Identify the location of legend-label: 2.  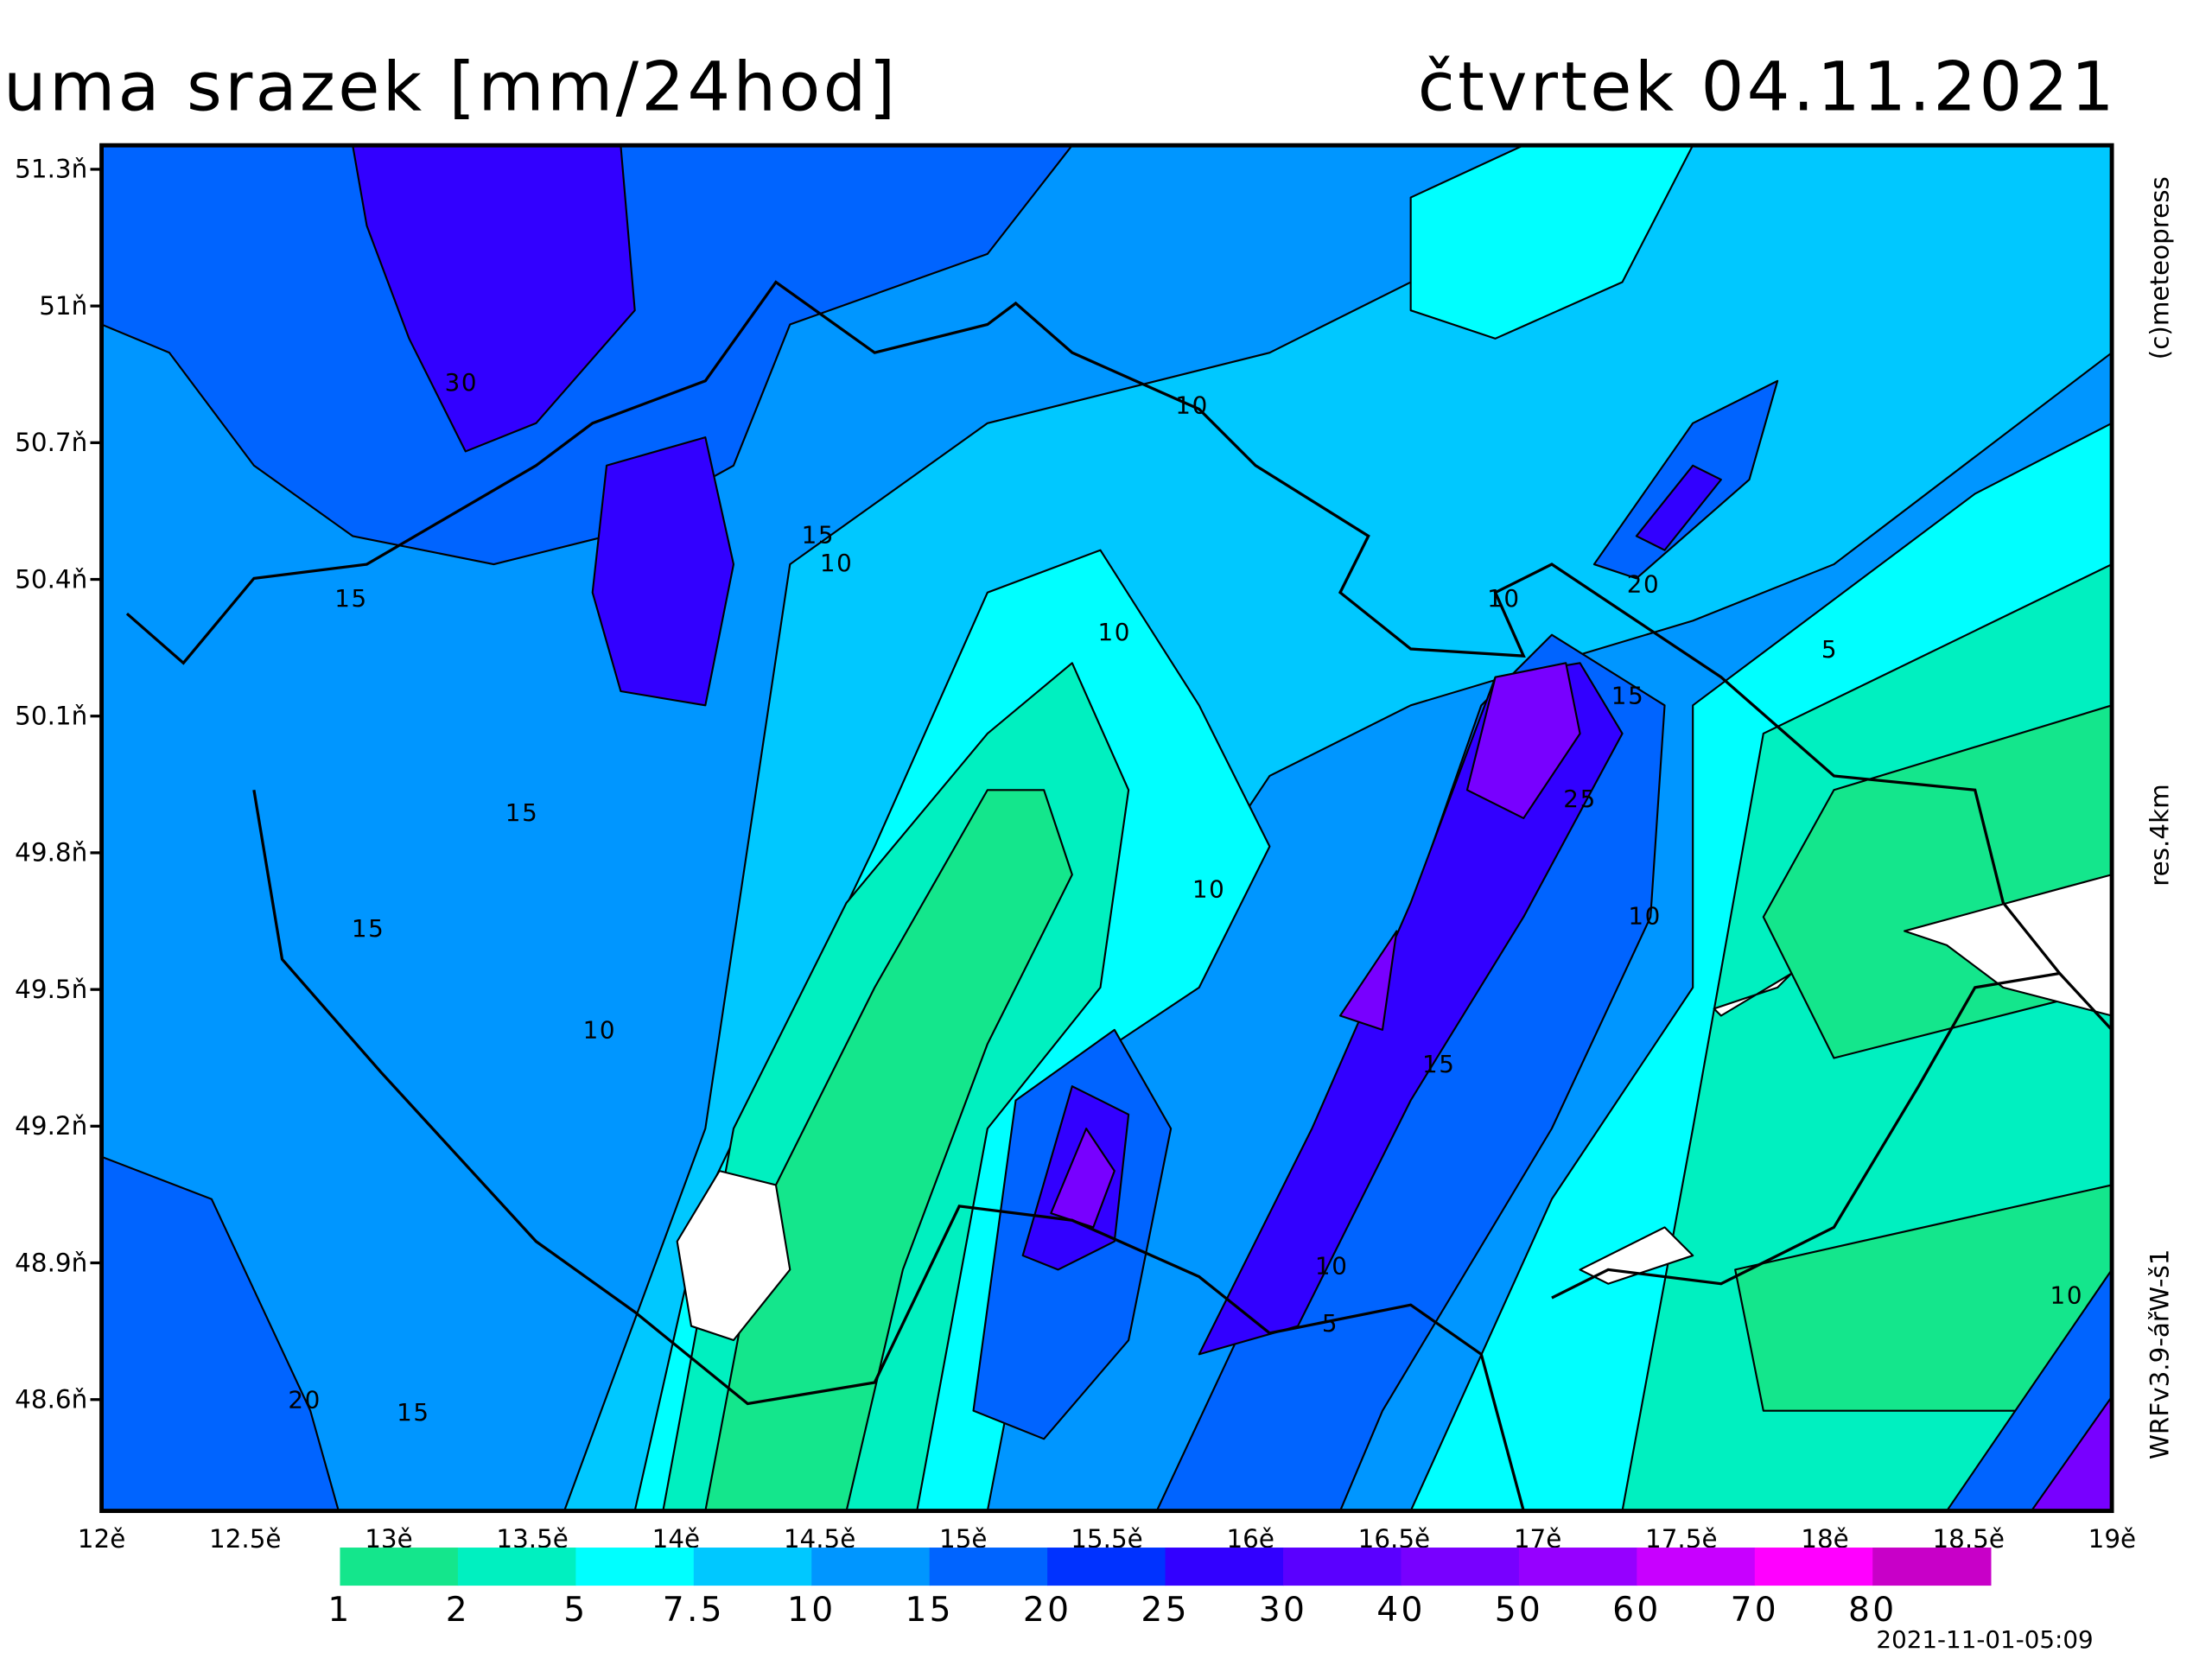
(458, 1610).